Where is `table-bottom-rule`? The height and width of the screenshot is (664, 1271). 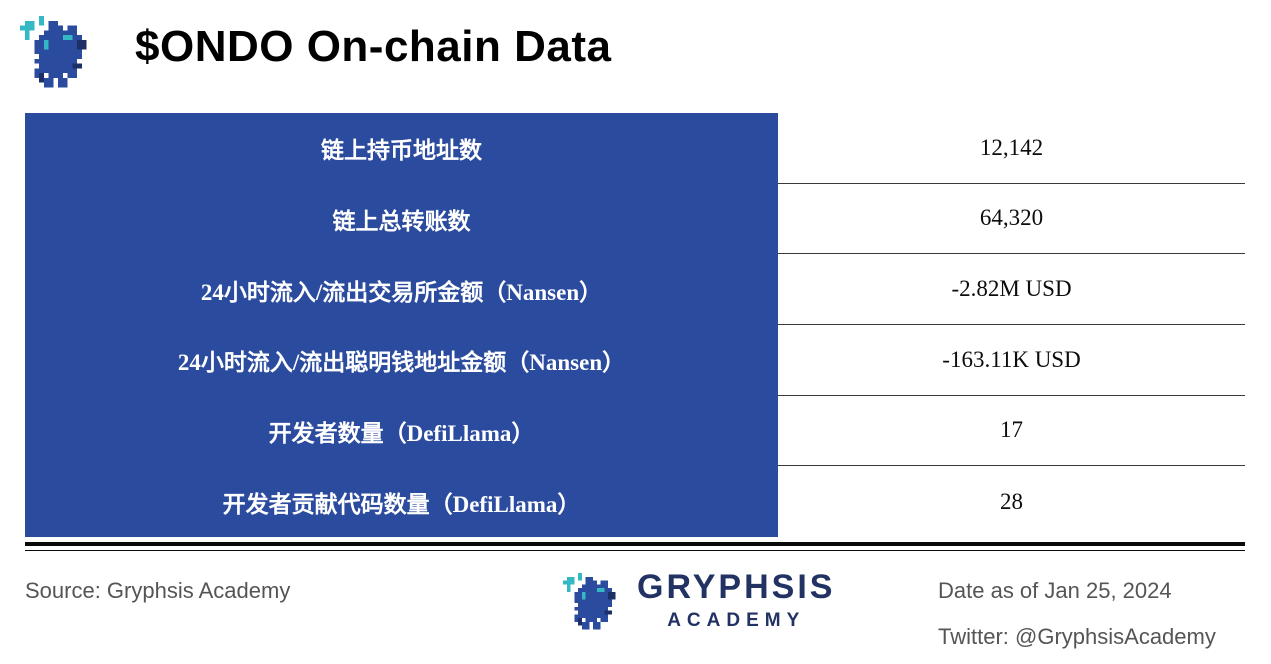 table-bottom-rule is located at coordinates (635, 546).